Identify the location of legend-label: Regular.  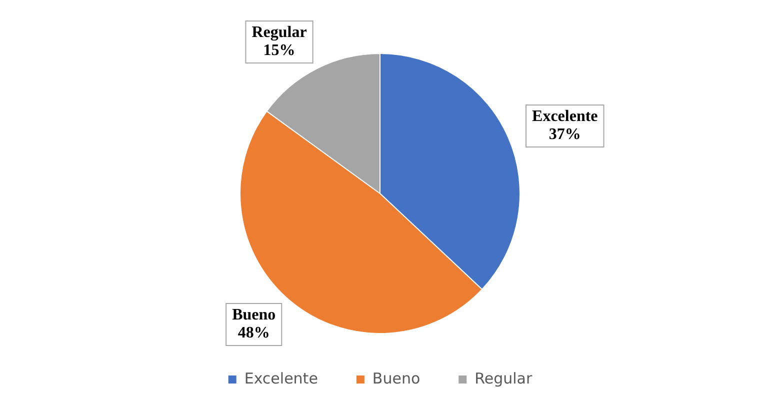
(503, 378).